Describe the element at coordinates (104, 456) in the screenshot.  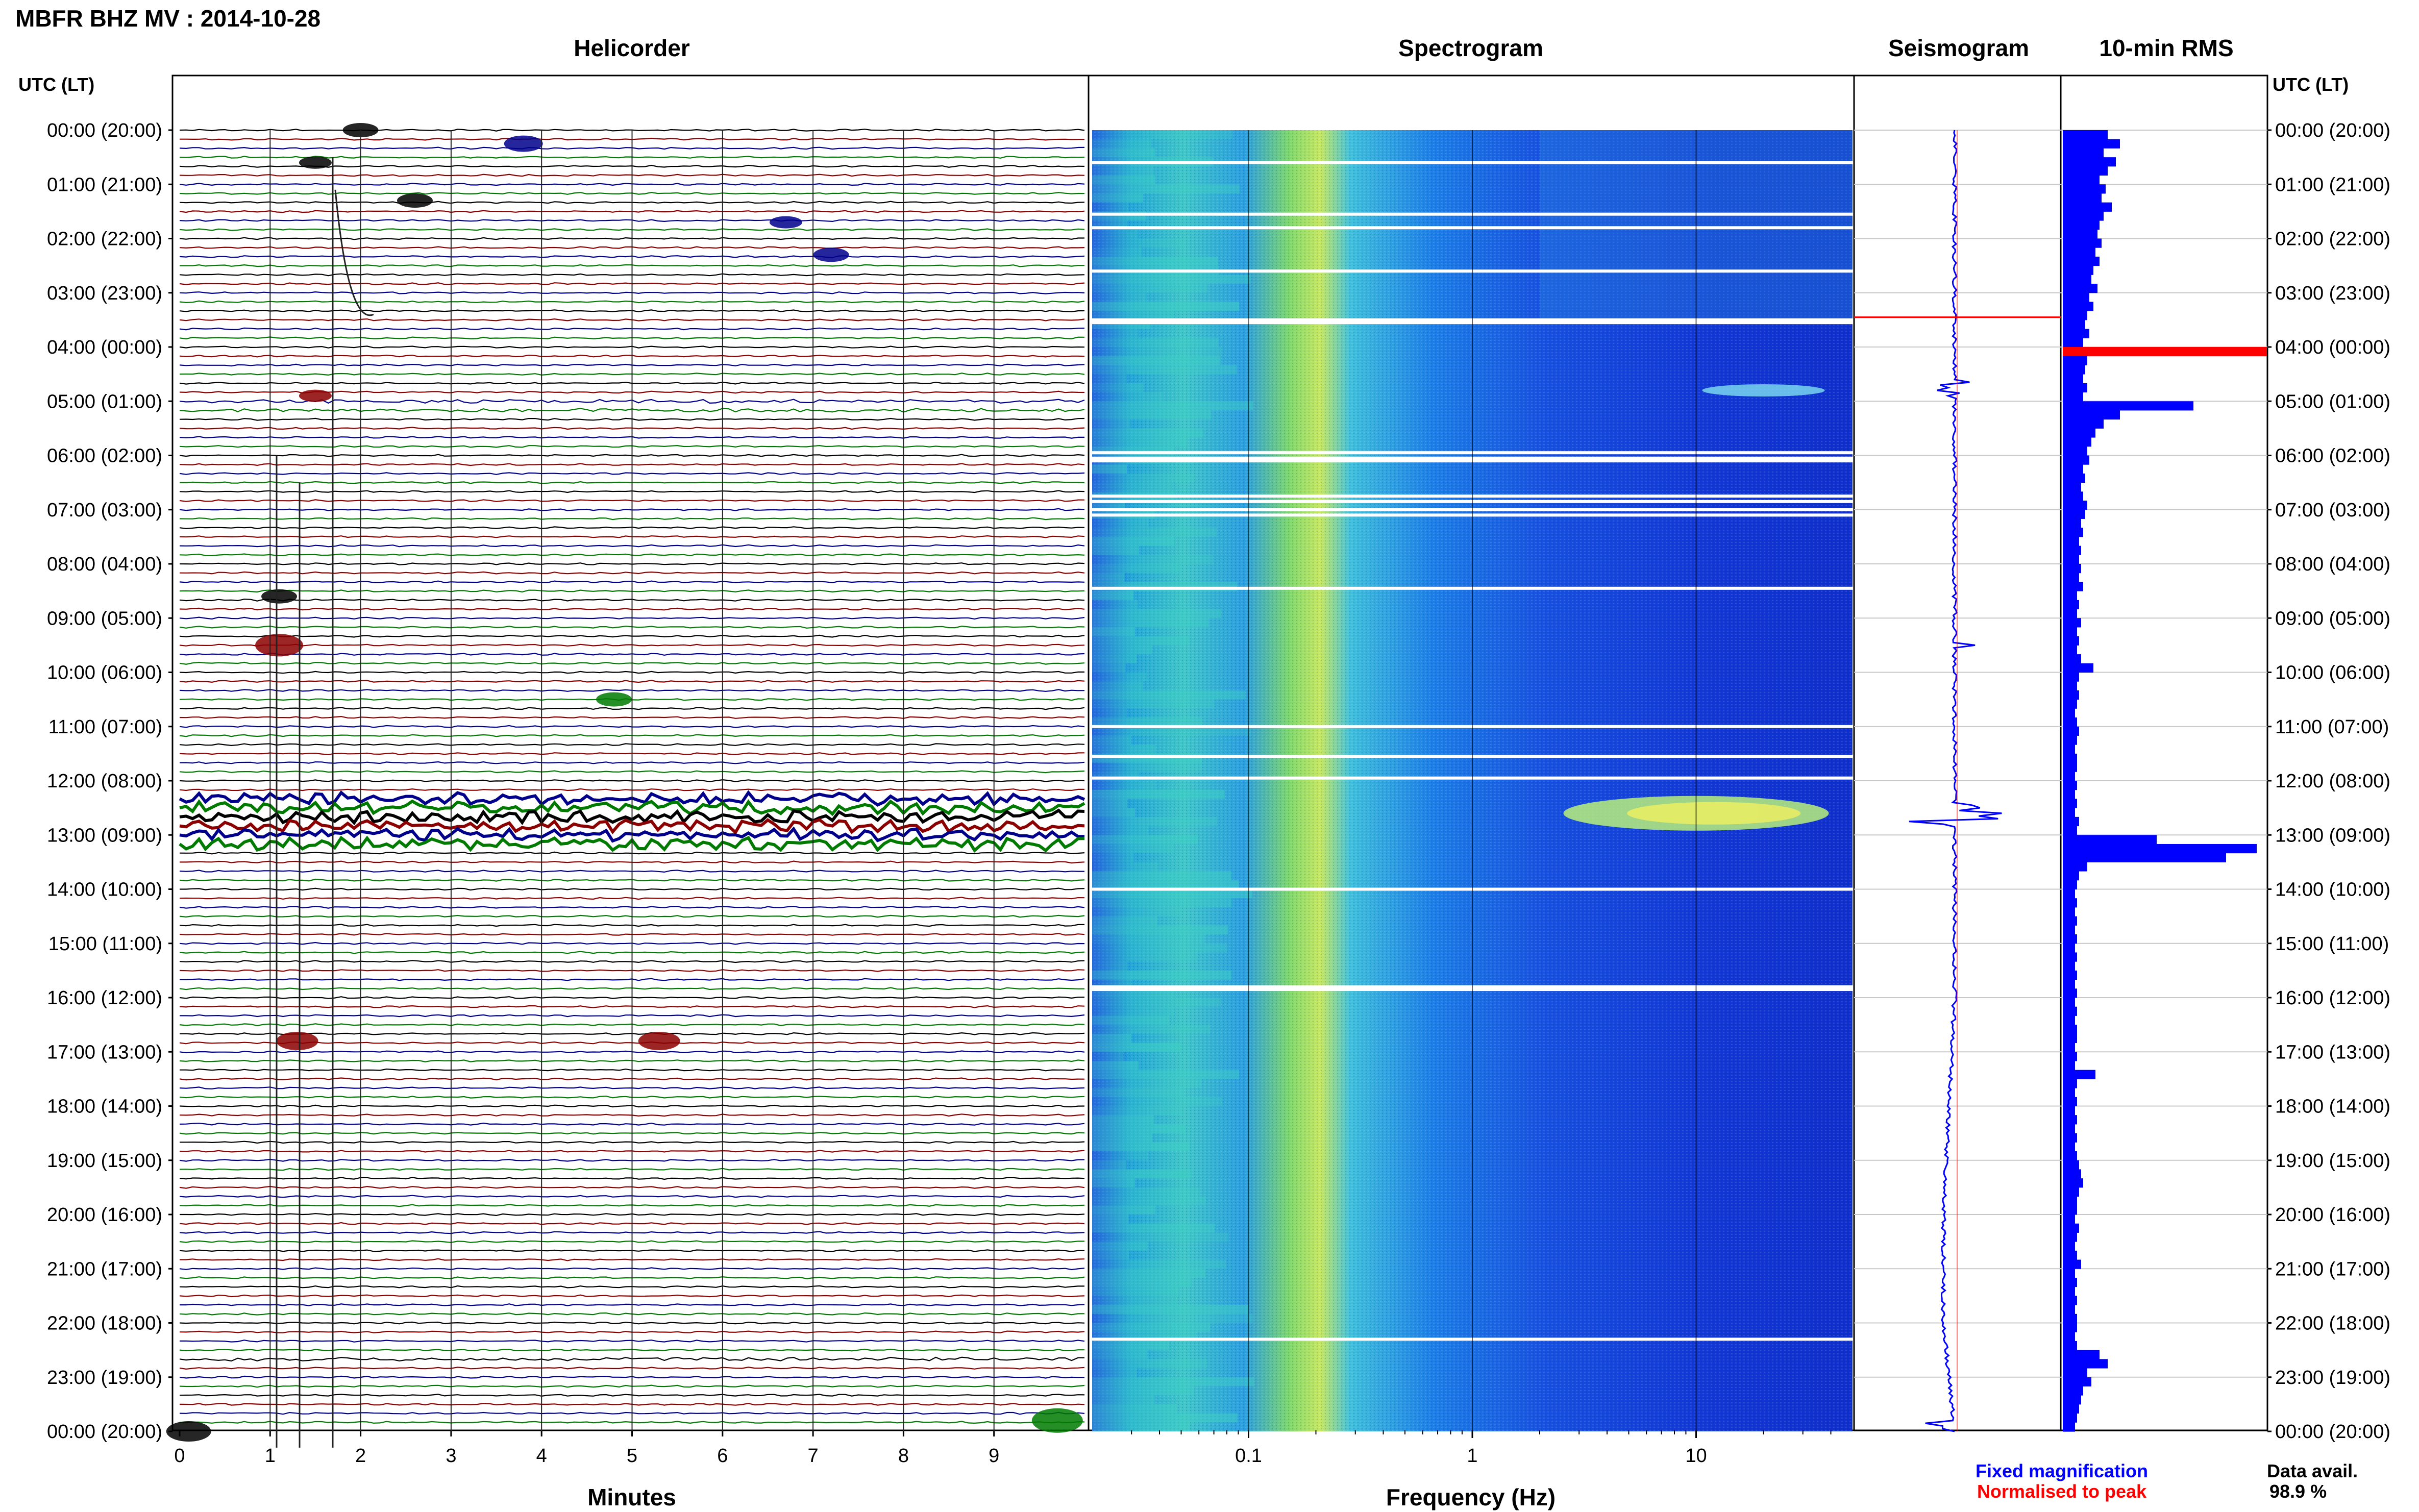
I see `time-label-left: 06:00 (02:00)` at that location.